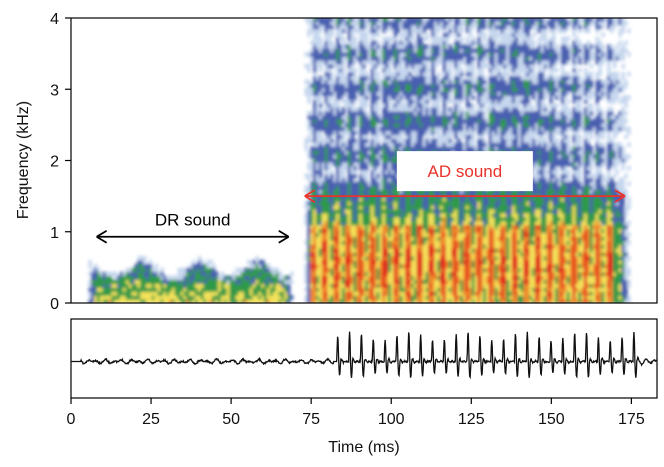  What do you see at coordinates (151, 419) in the screenshot?
I see `x-tick-label: 25` at bounding box center [151, 419].